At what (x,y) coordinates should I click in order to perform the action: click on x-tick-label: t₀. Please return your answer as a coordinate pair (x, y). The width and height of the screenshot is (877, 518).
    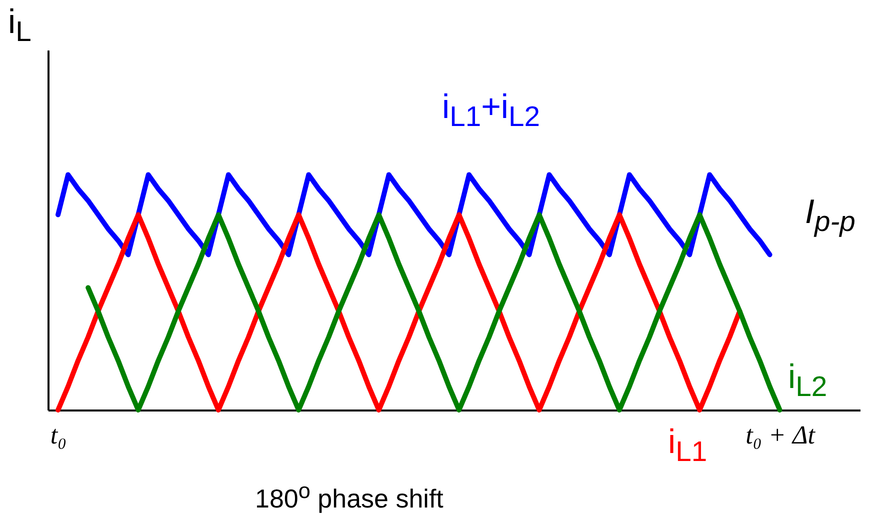
    Looking at the image, I should click on (58, 435).